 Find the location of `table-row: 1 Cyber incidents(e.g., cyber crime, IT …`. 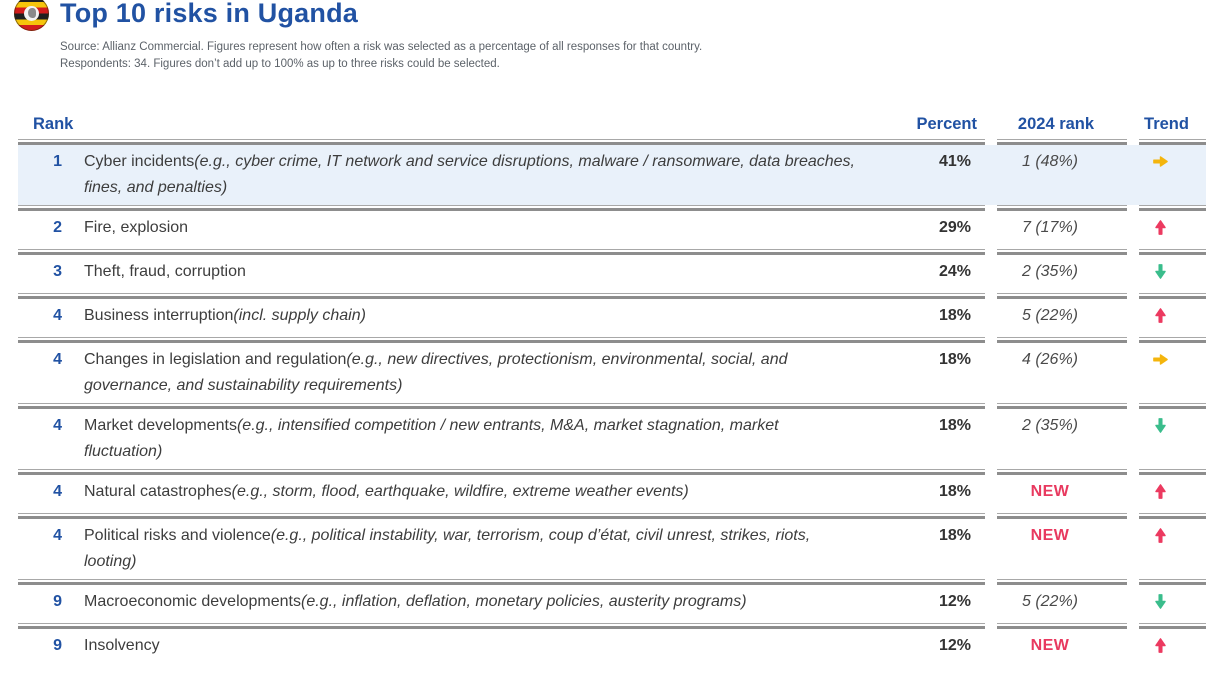

table-row: 1 Cyber incidents(e.g., cyber crime, IT … is located at coordinates (612, 175).